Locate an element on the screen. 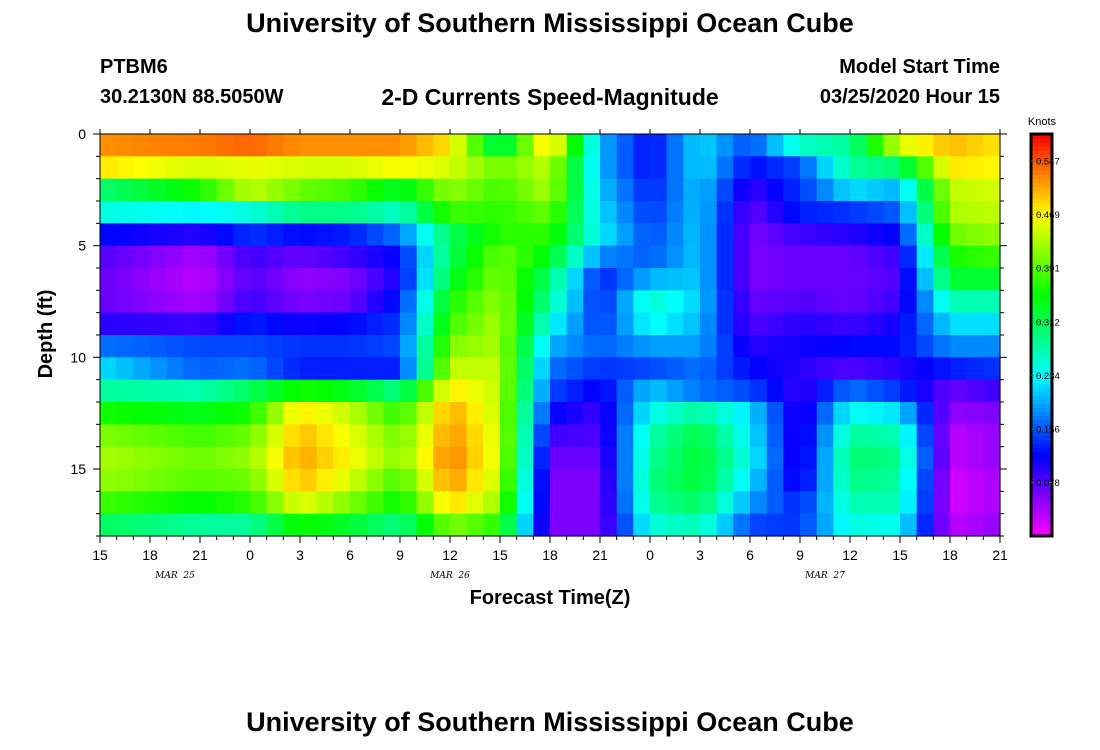 This screenshot has width=1100, height=750. x-tick-label: 3 is located at coordinates (700, 555).